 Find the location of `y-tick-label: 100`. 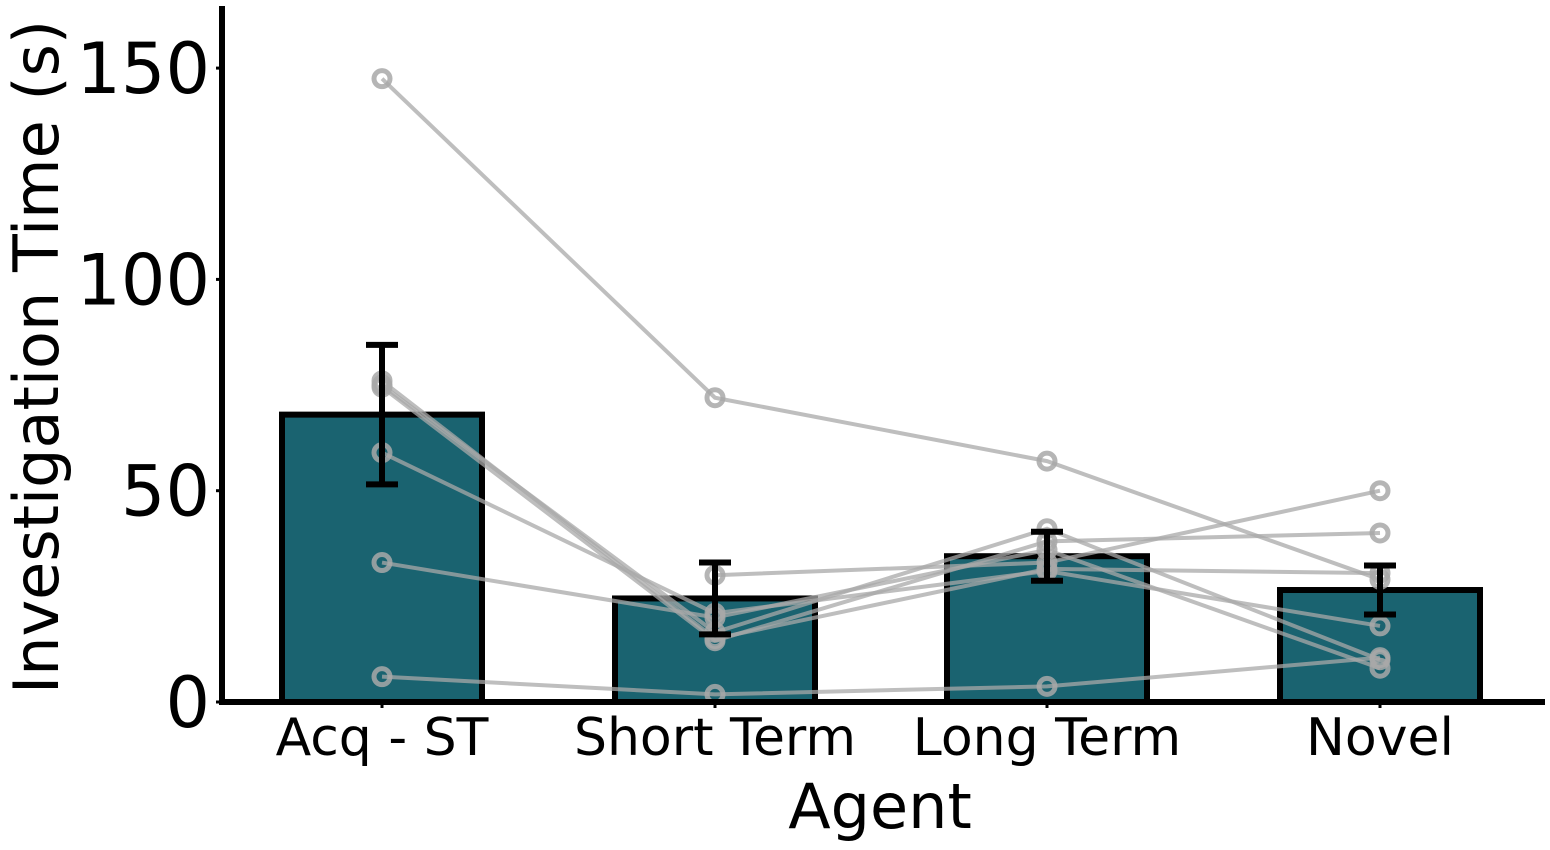

y-tick-label: 100 is located at coordinates (143, 280).